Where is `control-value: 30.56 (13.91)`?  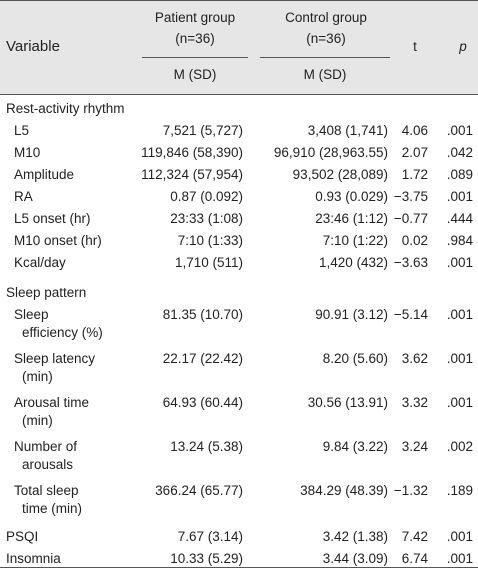
control-value: 30.56 (13.91) is located at coordinates (347, 402).